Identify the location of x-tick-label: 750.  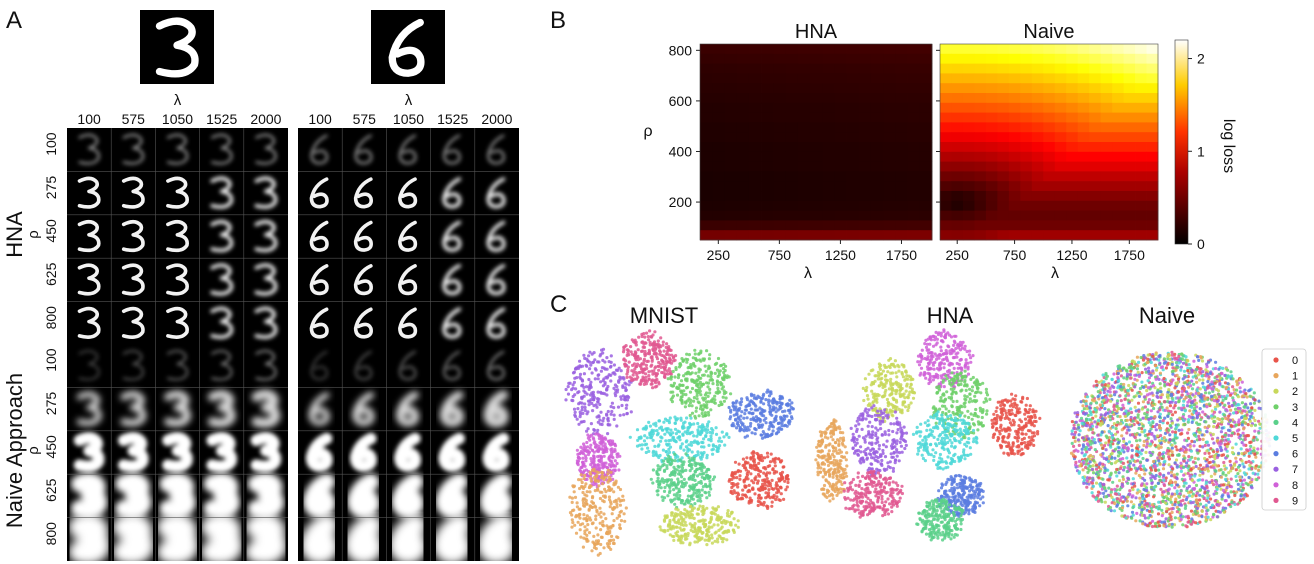
(1015, 255).